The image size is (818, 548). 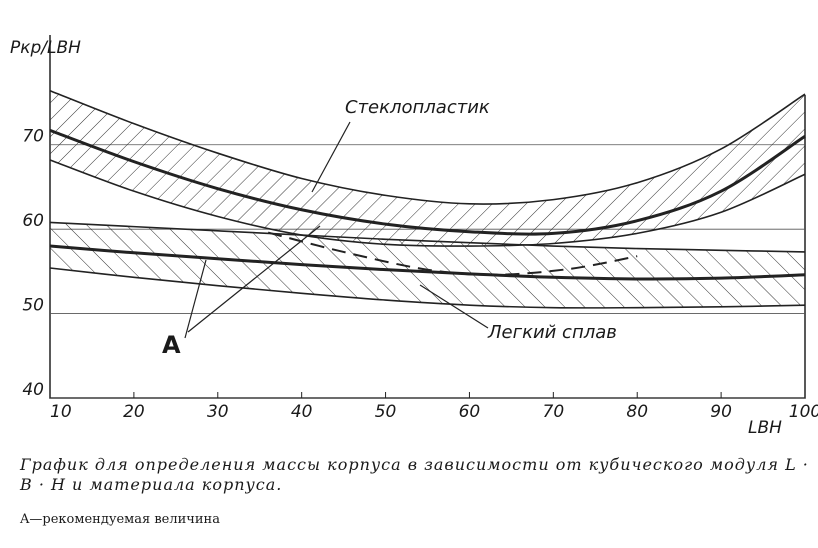 I want to click on annotation: Легкий сплав, so click(x=552, y=332).